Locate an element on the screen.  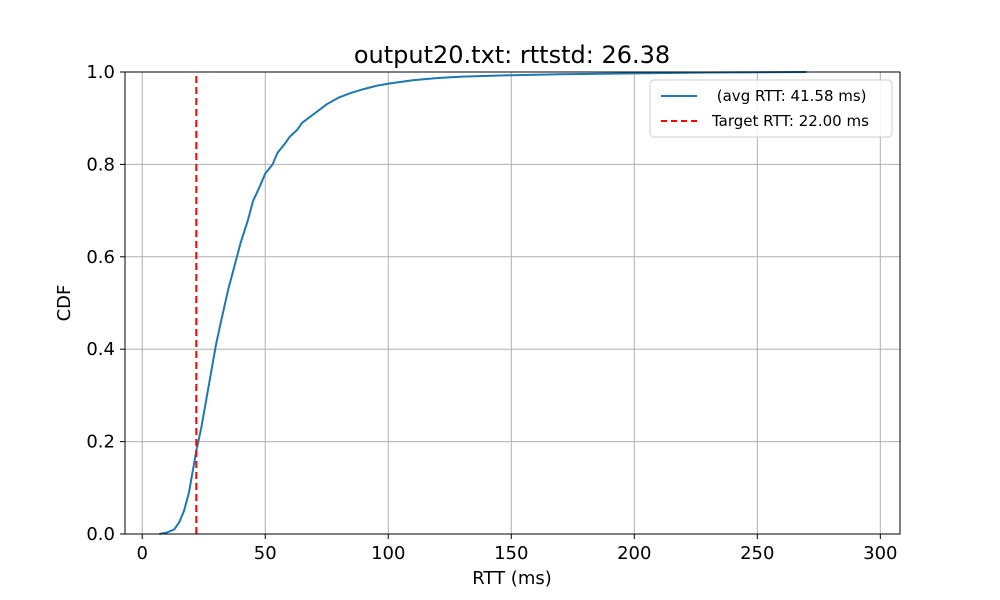
x-tick-label: 100 is located at coordinates (388, 553).